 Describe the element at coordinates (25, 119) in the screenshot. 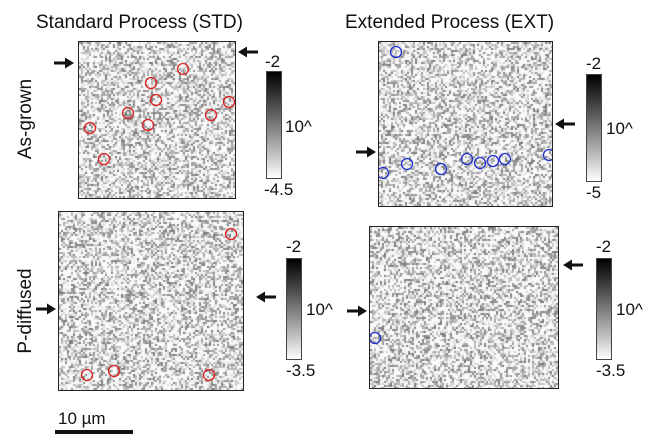

I see `as-grown-row-label: As-grown` at that location.